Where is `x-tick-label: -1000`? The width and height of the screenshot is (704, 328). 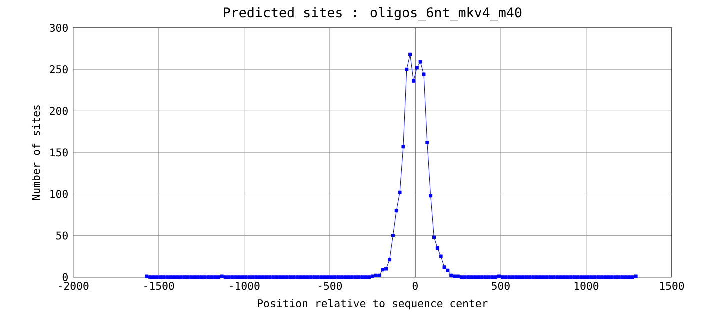 x-tick-label: -1000 is located at coordinates (245, 286).